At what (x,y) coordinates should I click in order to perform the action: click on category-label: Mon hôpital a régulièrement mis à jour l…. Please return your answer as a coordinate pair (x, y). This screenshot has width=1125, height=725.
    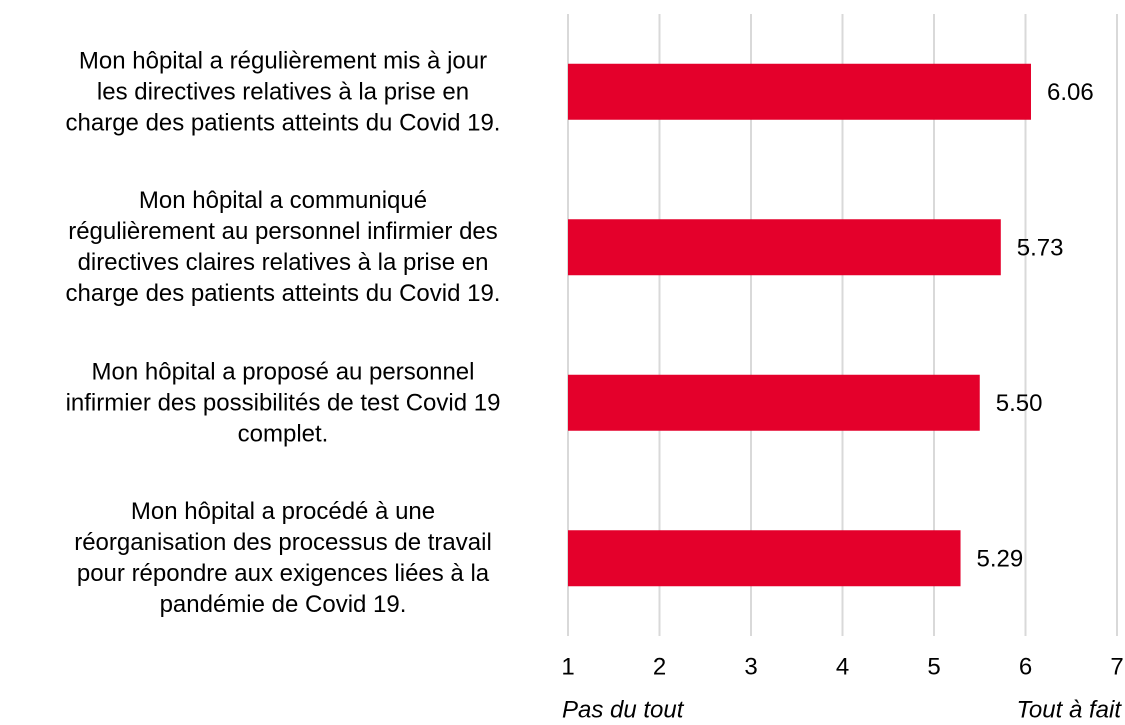
    Looking at the image, I should click on (283, 92).